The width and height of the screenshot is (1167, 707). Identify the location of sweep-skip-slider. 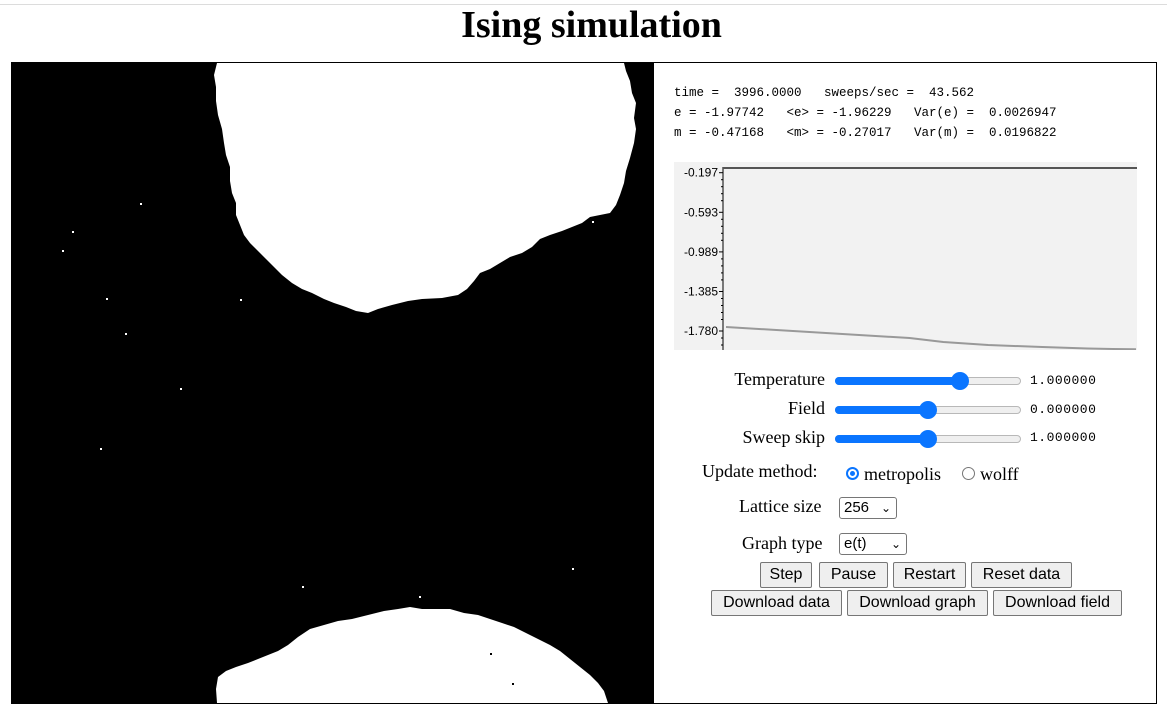
(928, 439).